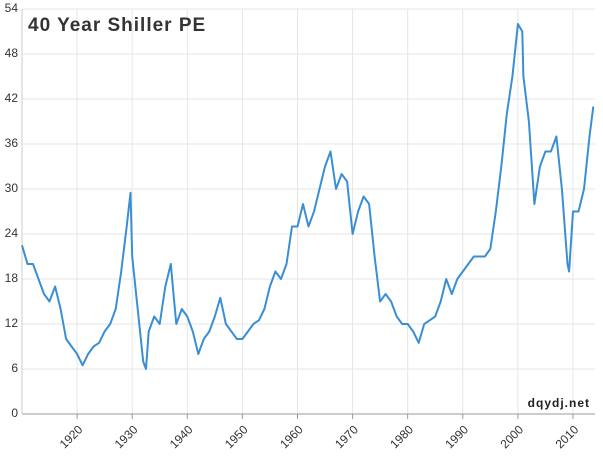 This screenshot has width=603, height=457. I want to click on y-tick-label: 18, so click(12, 278).